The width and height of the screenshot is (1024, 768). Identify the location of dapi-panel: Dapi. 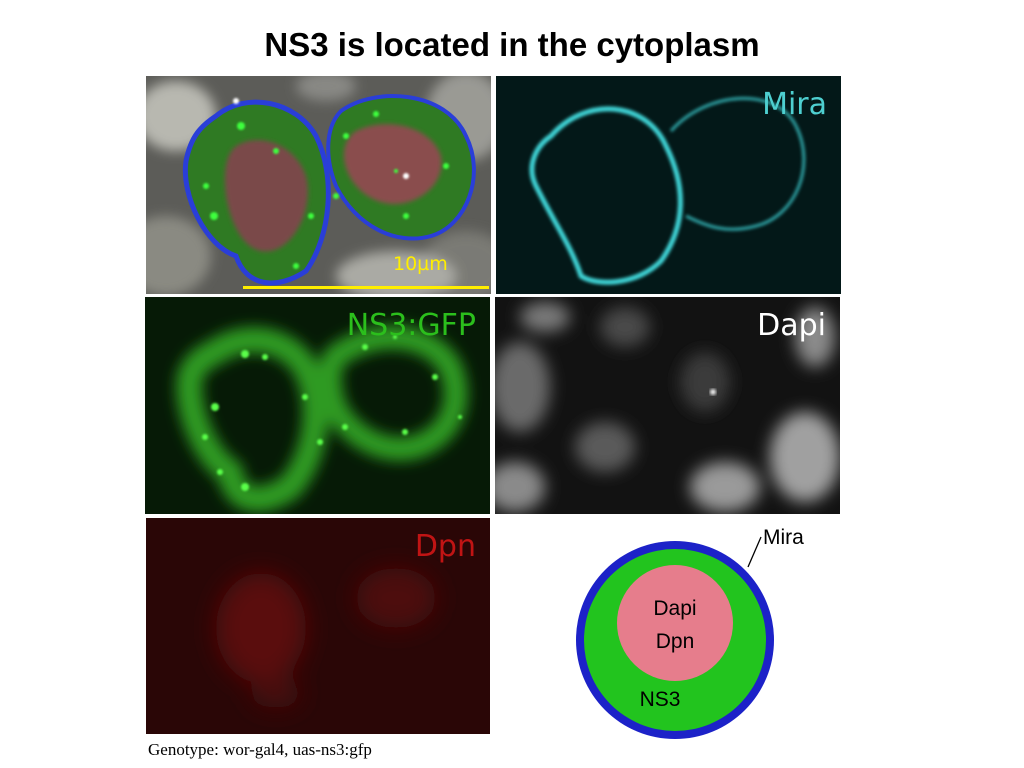
(667, 405).